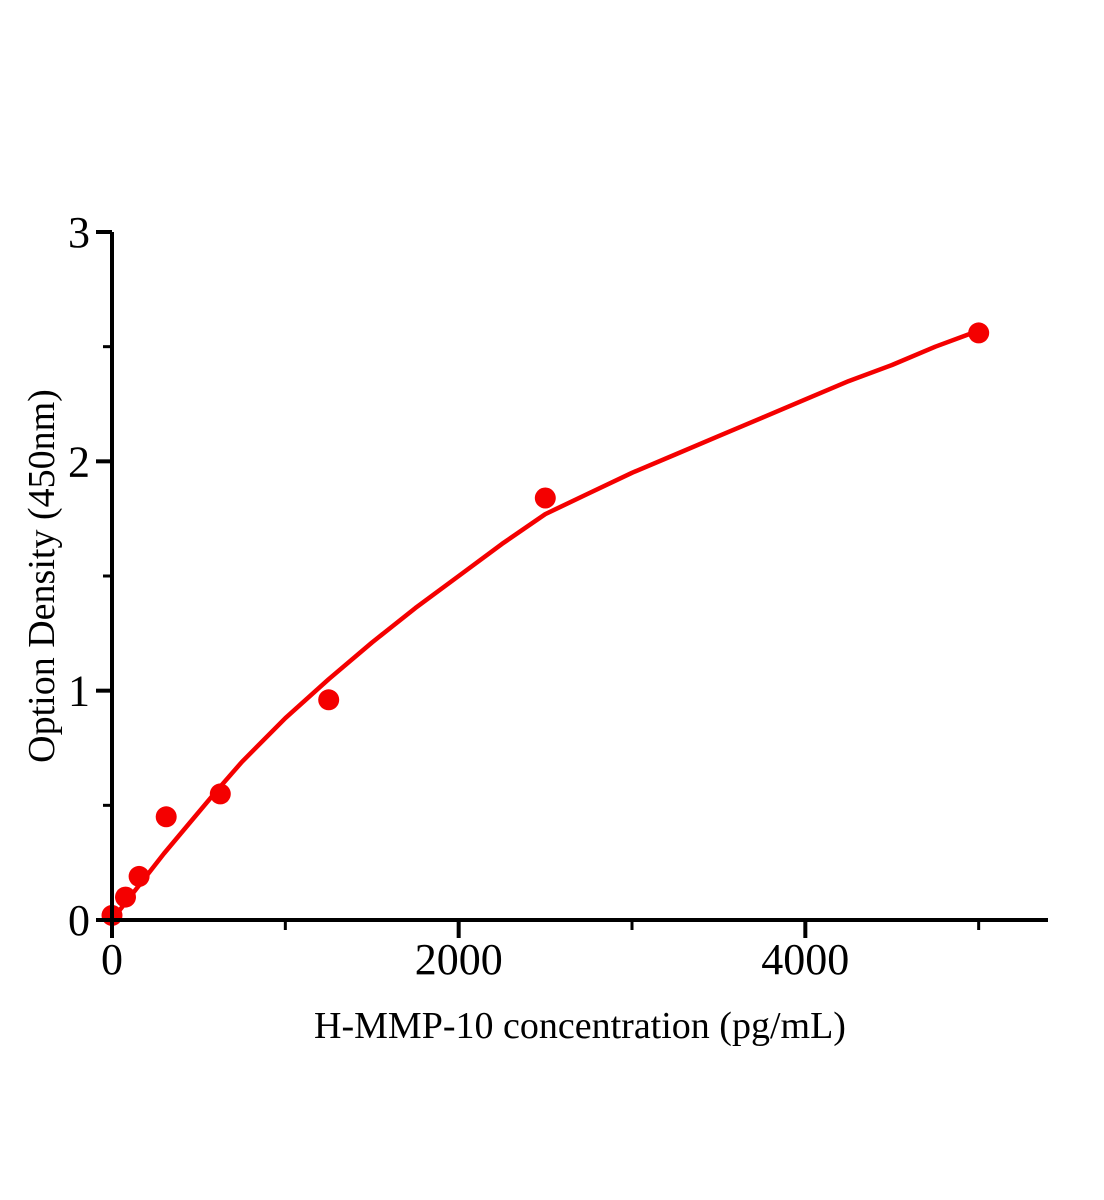 This screenshot has width=1104, height=1200. Describe the element at coordinates (79, 232) in the screenshot. I see `y-tick-label: 3` at that location.